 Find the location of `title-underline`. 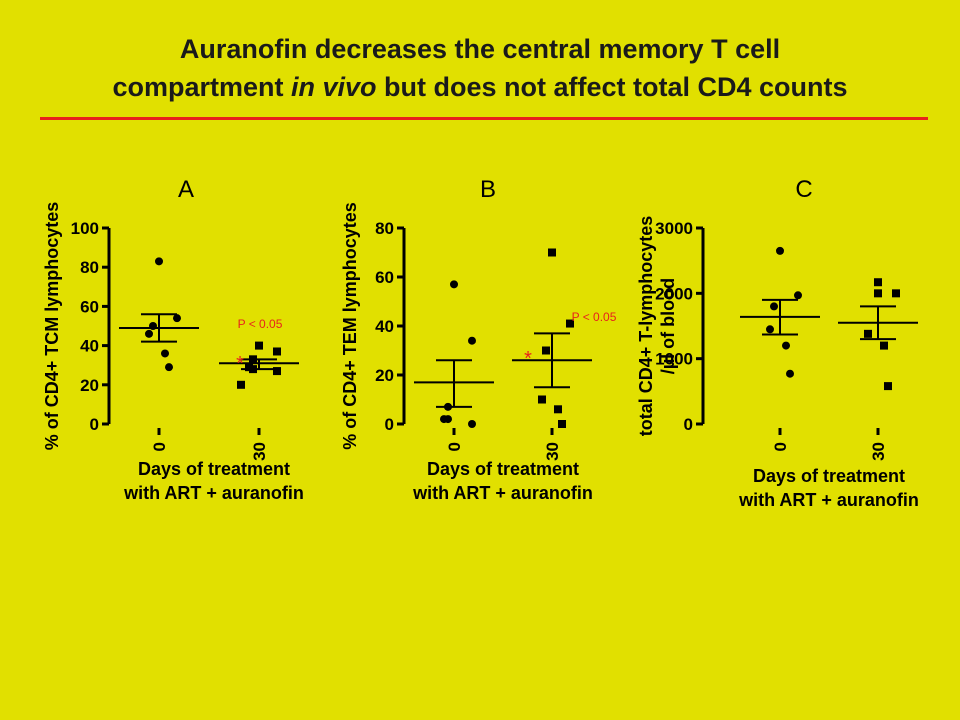

title-underline is located at coordinates (484, 118).